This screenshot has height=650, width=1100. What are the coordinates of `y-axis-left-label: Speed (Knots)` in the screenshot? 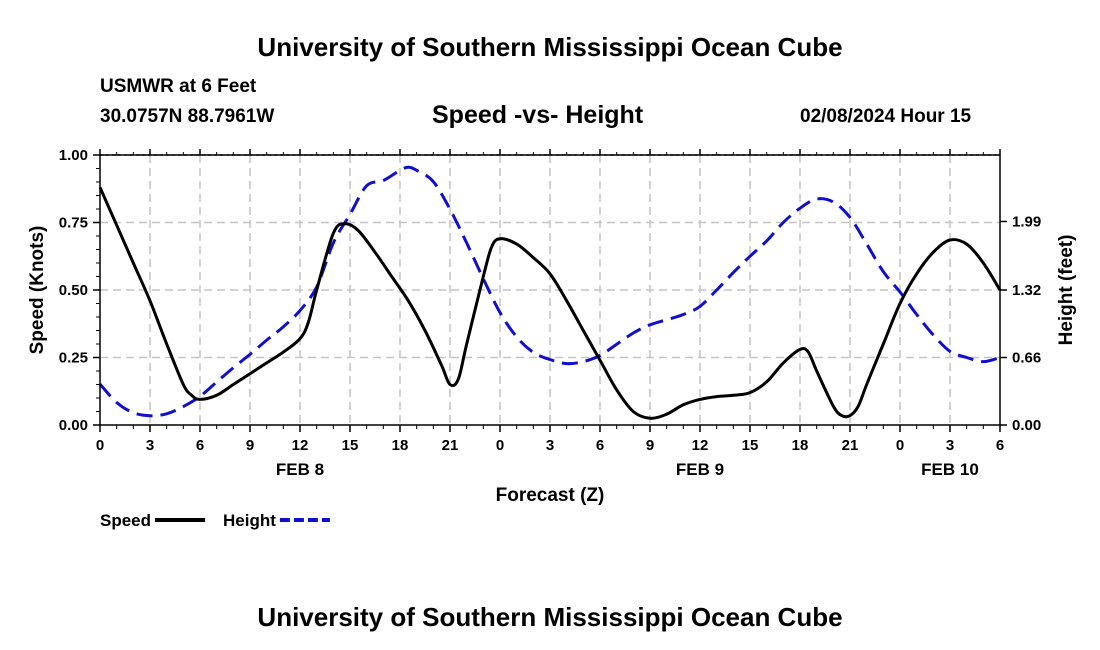 It's located at (37, 290).